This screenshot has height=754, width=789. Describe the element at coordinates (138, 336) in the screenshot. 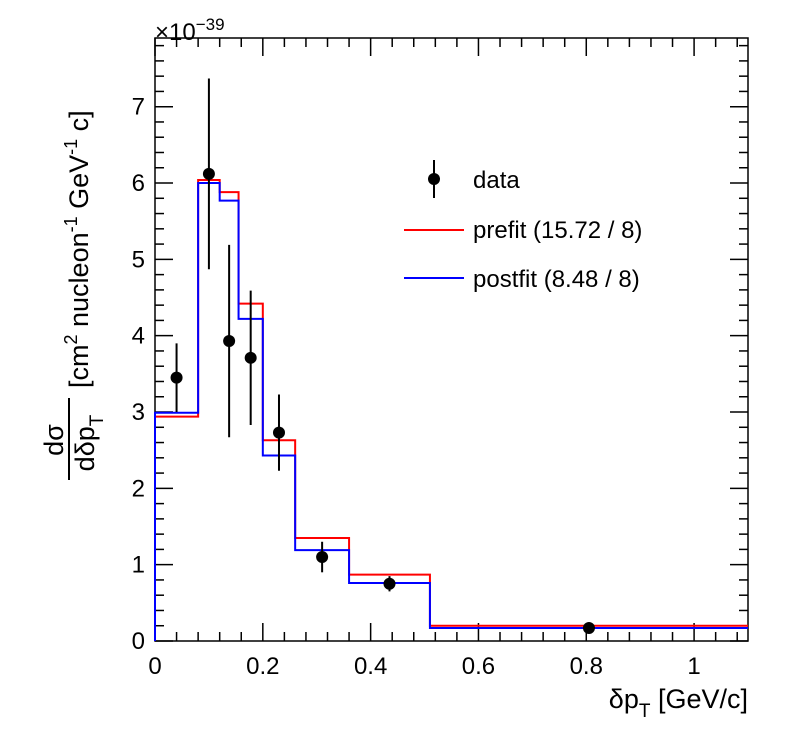

I see `y-tick-label: 4` at that location.